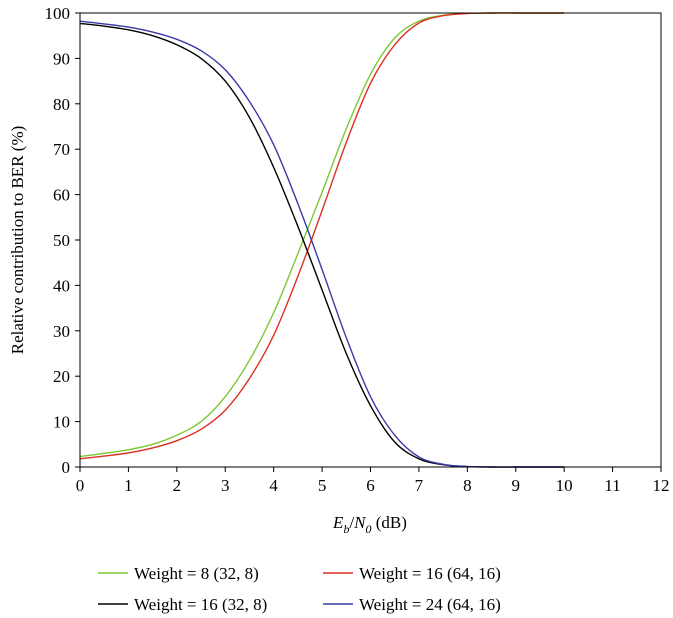 The image size is (673, 618). I want to click on x-tick-label: 8, so click(467, 485).